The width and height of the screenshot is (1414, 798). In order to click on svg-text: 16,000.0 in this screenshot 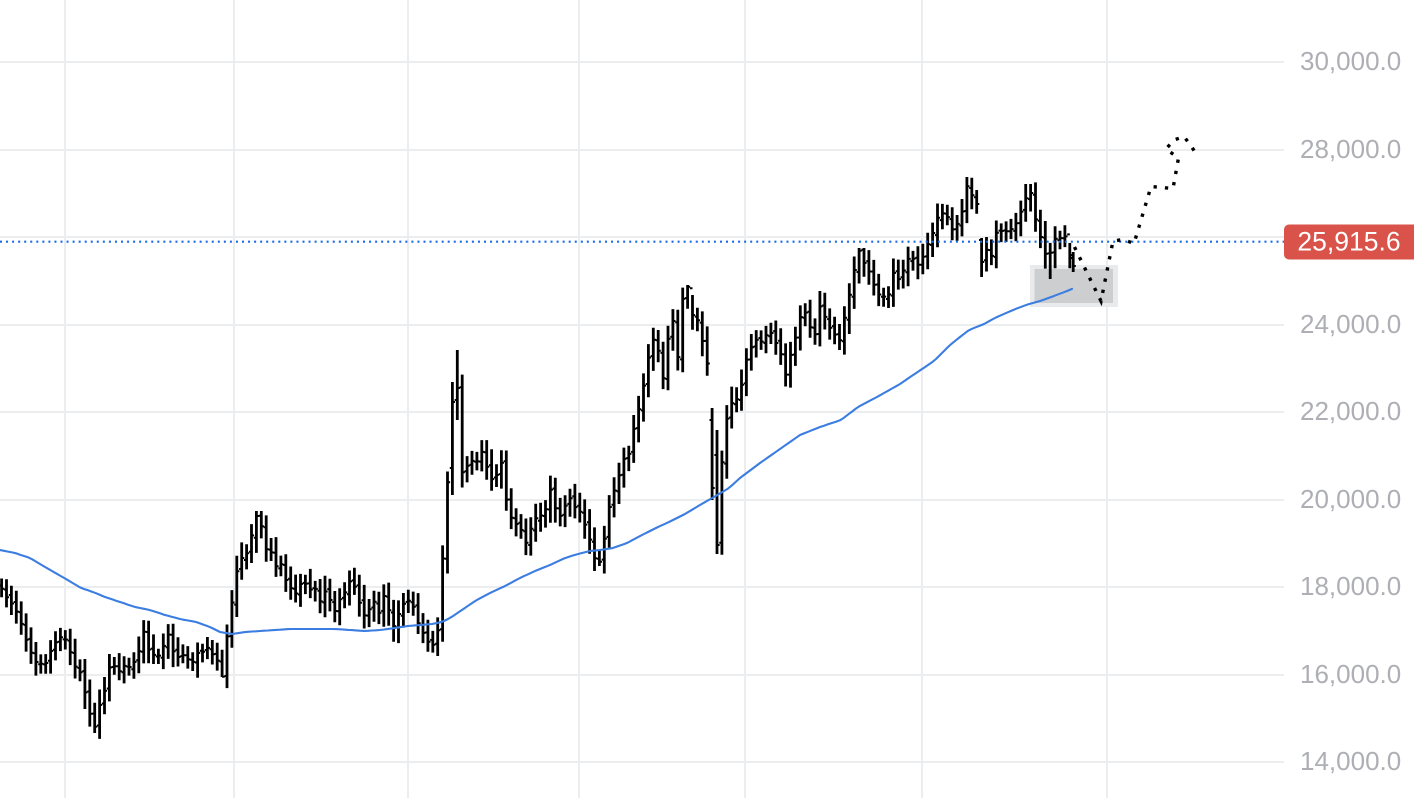, I will do `click(1350, 674)`.